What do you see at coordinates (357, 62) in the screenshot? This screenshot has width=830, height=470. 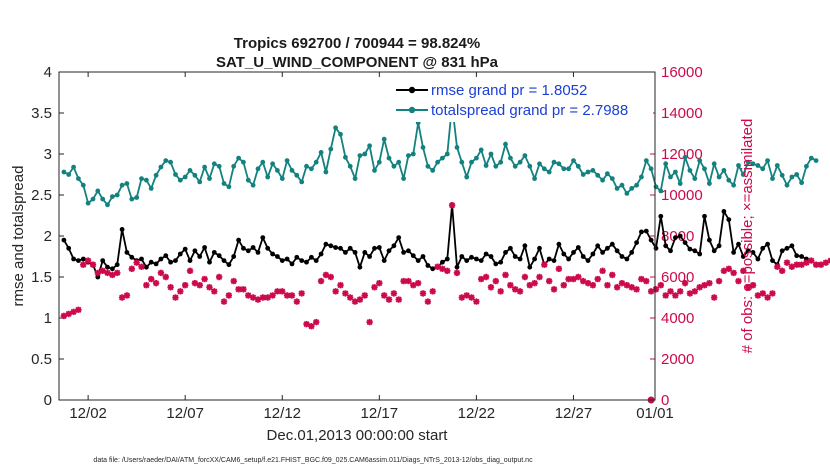 I see `chart-title-line2: SAT_U_WIND_COMPONENT @ 831 hPa` at bounding box center [357, 62].